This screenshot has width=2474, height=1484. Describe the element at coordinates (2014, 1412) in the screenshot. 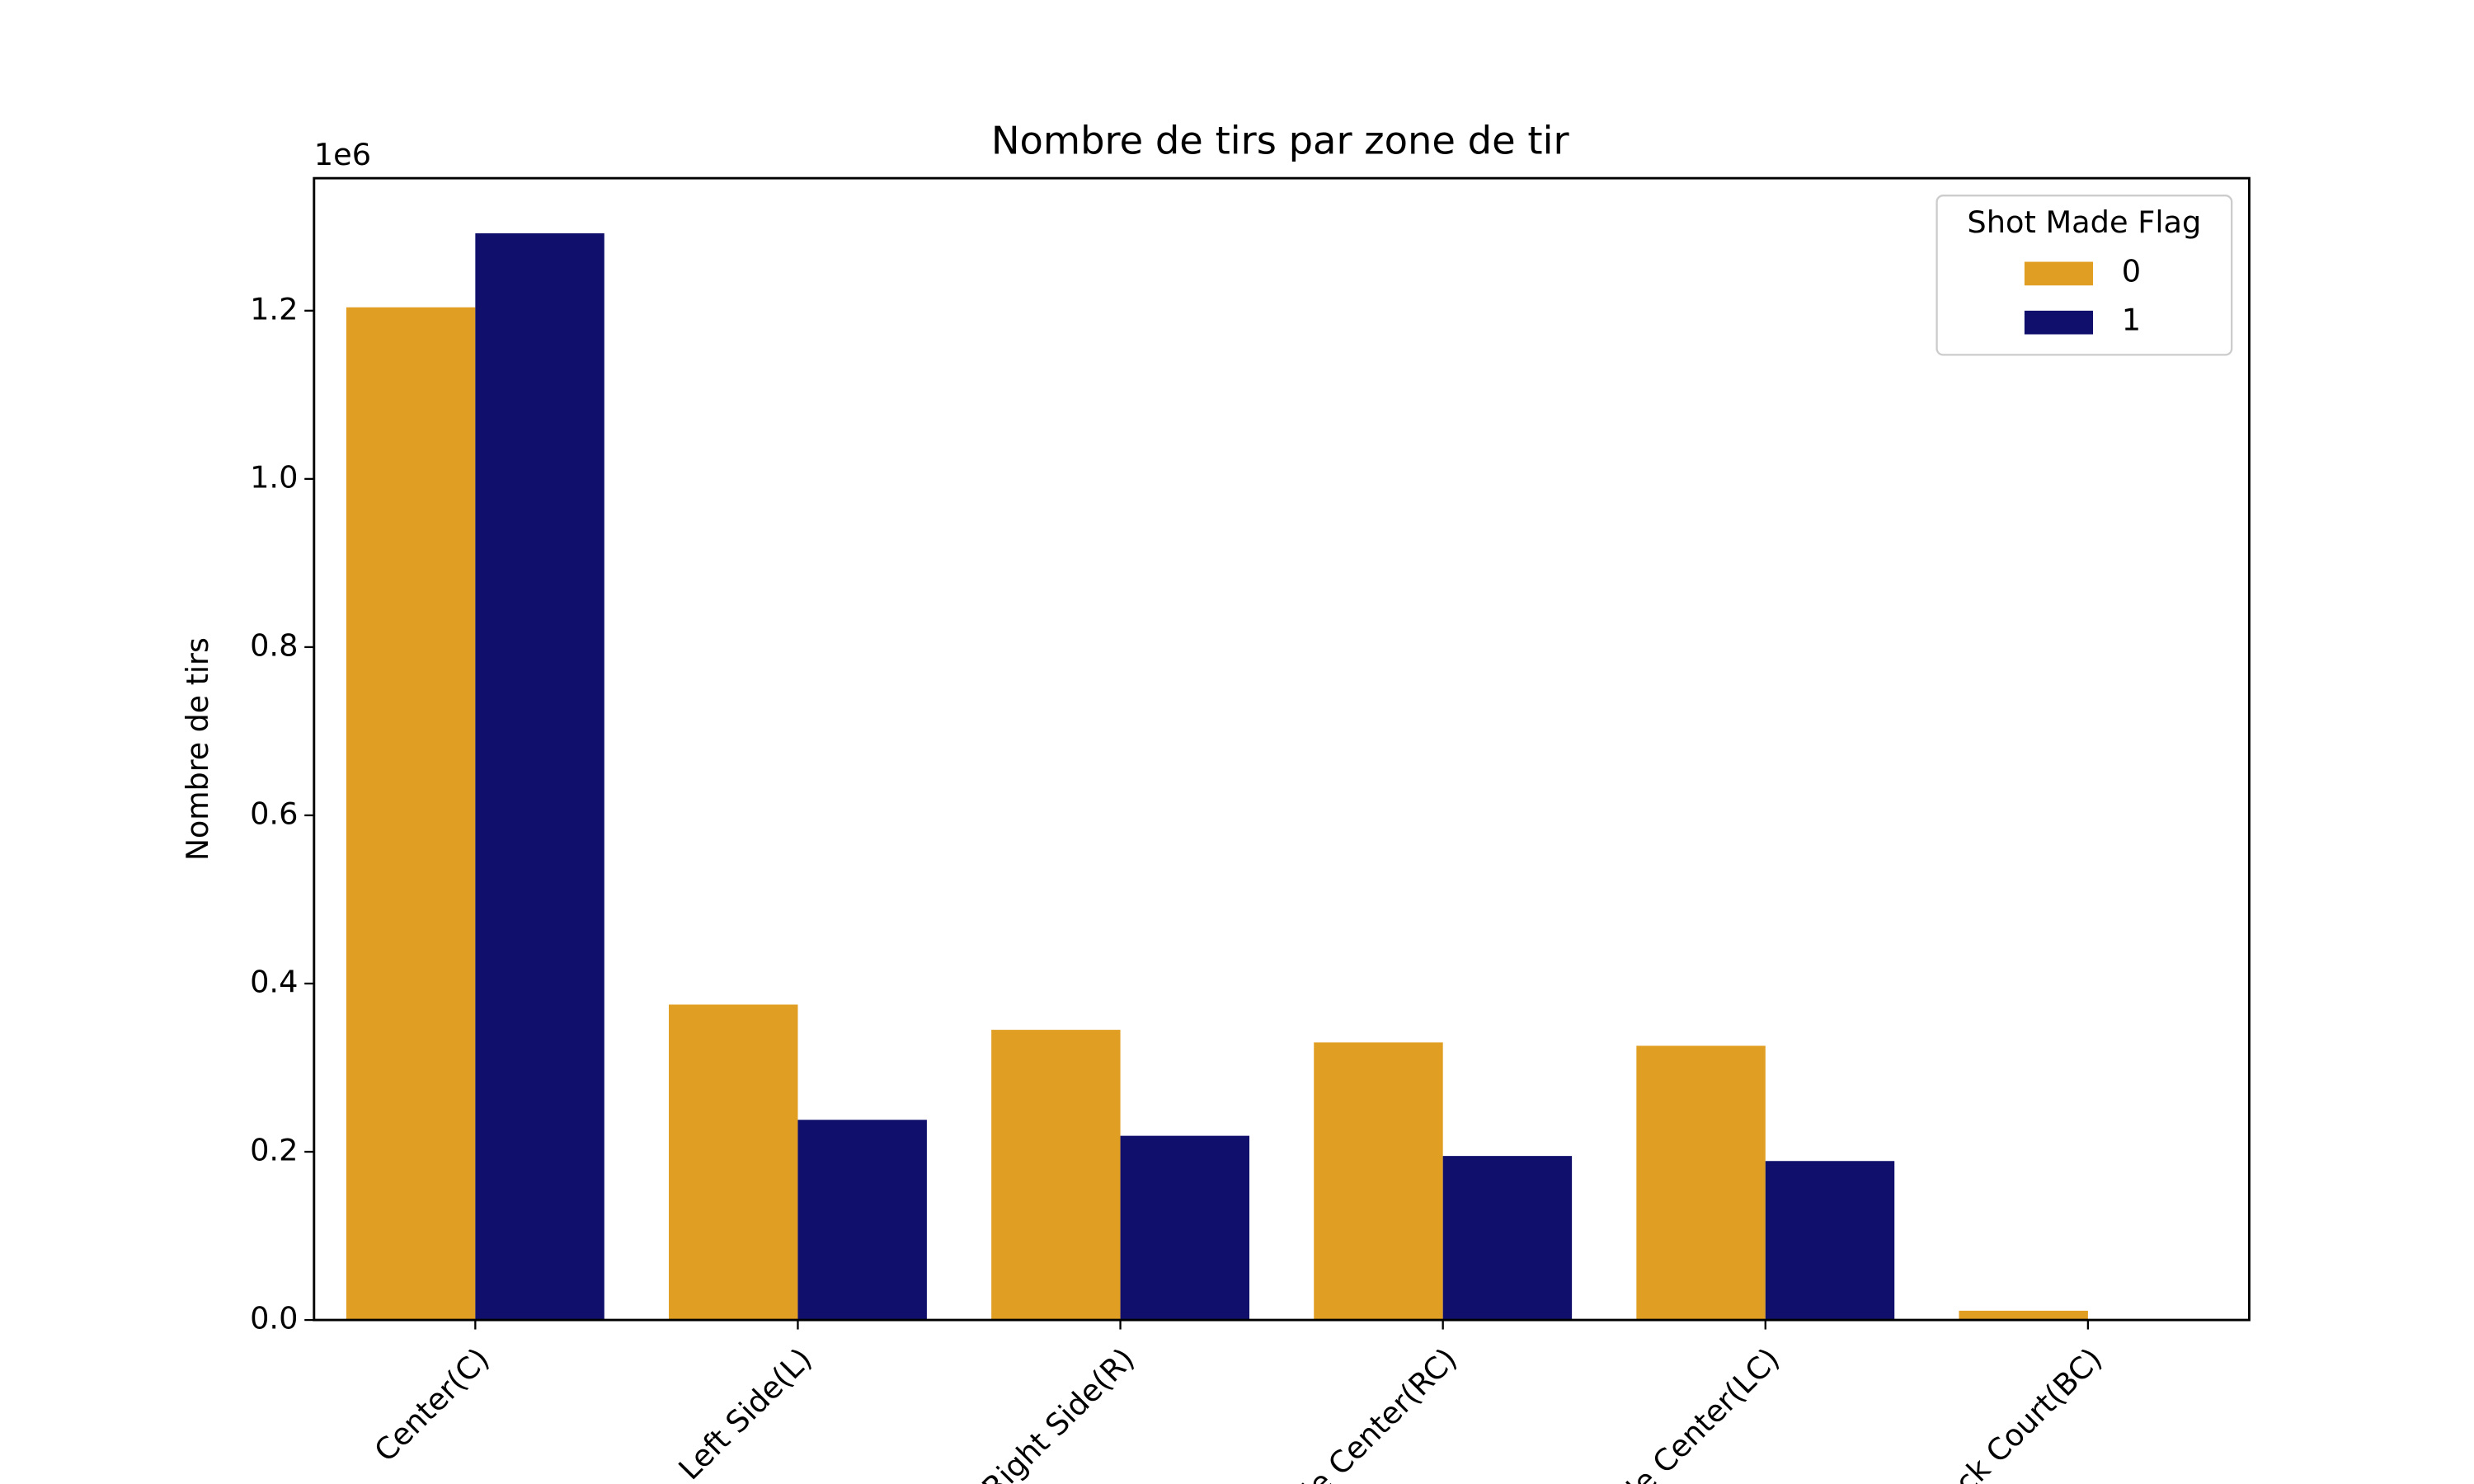

I see `x-tick-label: Back Court(BC)` at that location.